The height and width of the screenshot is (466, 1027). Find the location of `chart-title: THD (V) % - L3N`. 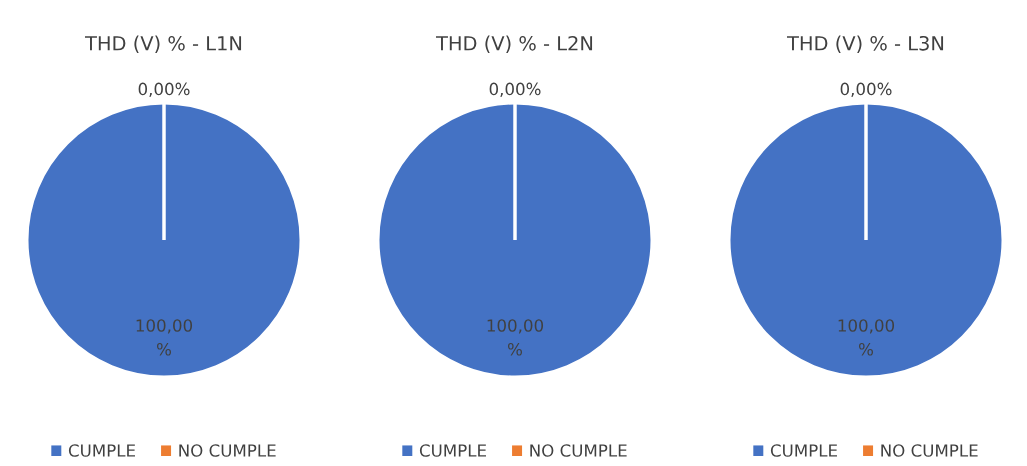

chart-title: THD (V) % - L3N is located at coordinates (865, 44).